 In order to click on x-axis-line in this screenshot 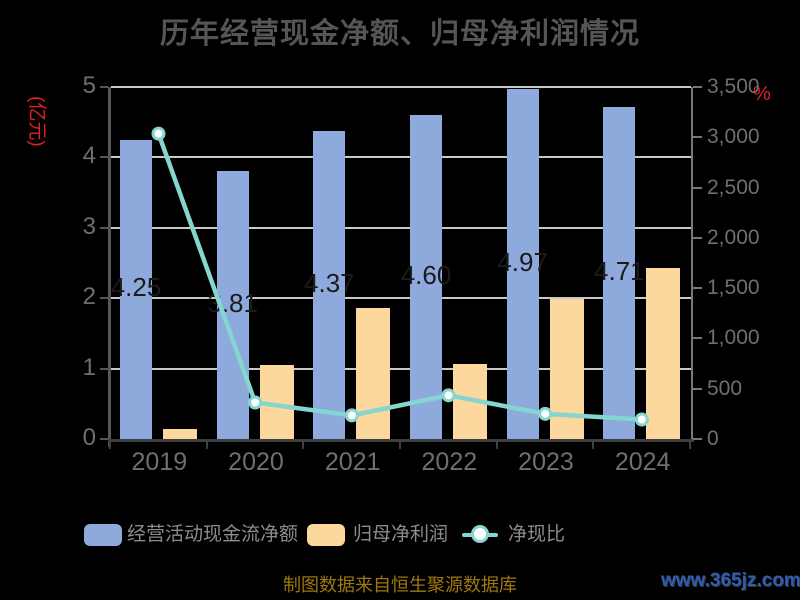, I will do `click(401, 440)`.